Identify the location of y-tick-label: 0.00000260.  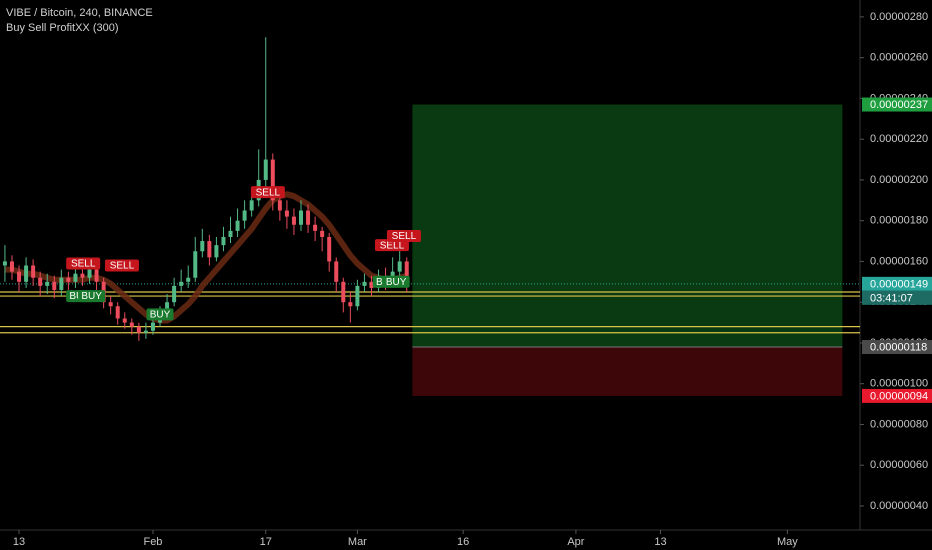
(899, 58).